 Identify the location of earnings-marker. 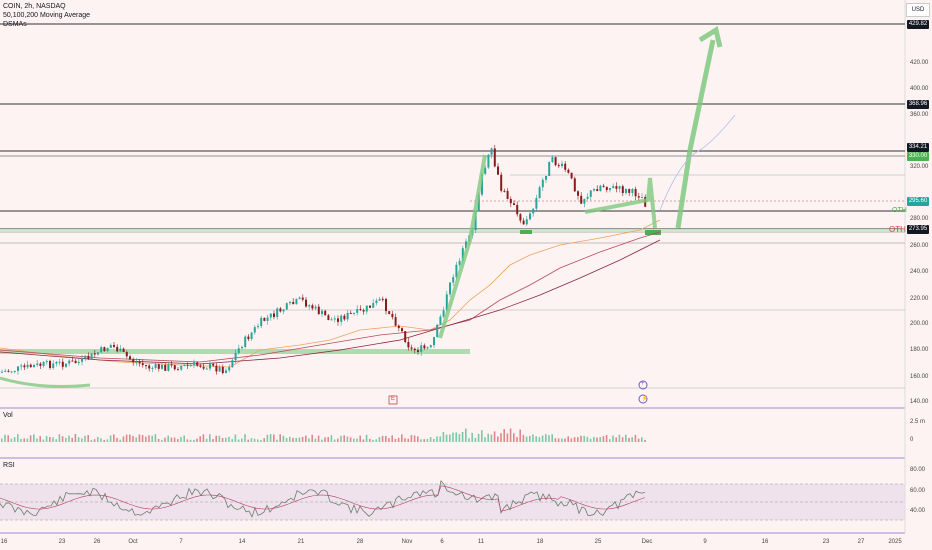
(393, 400).